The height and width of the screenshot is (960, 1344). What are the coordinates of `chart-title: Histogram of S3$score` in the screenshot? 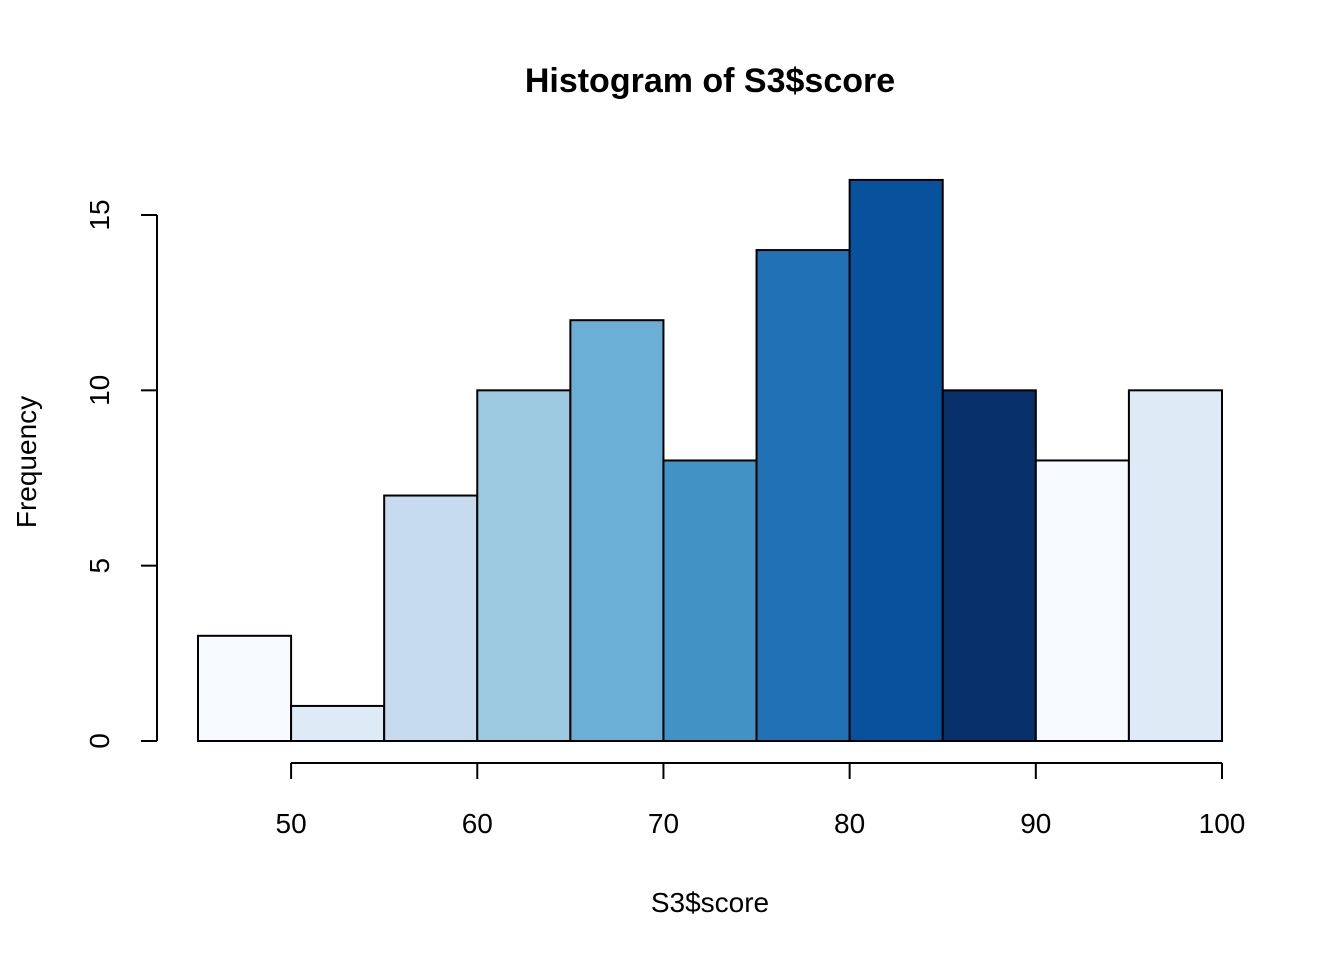 It's located at (710, 81).